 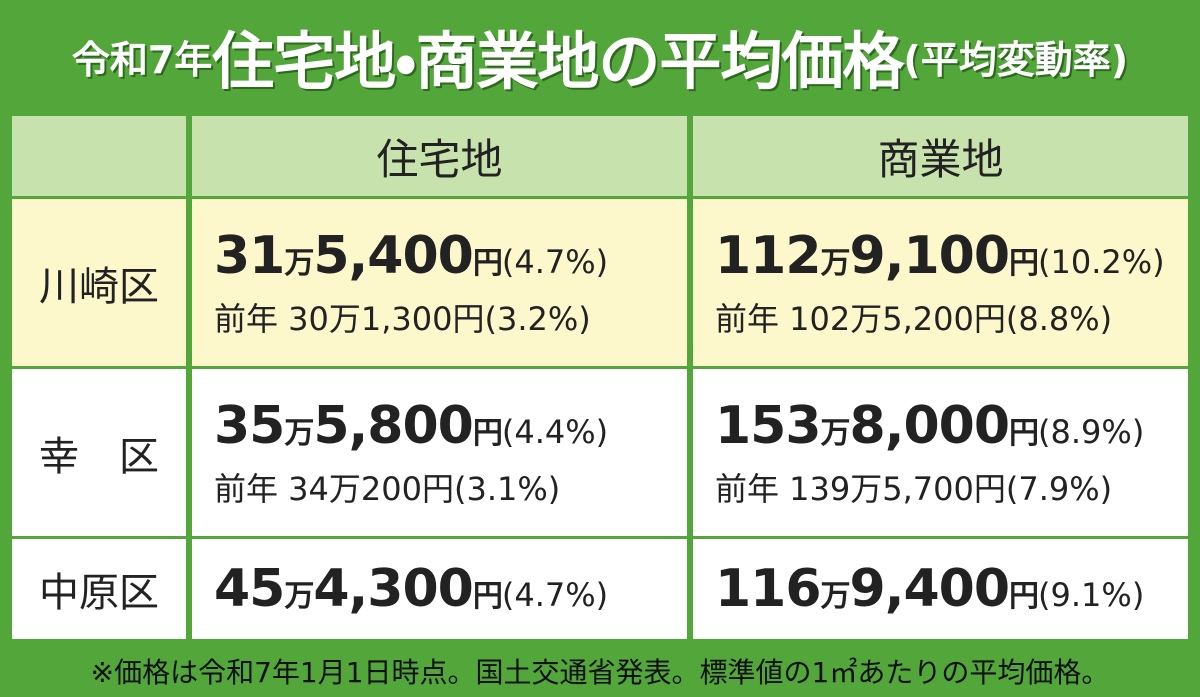 What do you see at coordinates (99, 452) in the screenshot?
I see `row-label: 幸 区` at bounding box center [99, 452].